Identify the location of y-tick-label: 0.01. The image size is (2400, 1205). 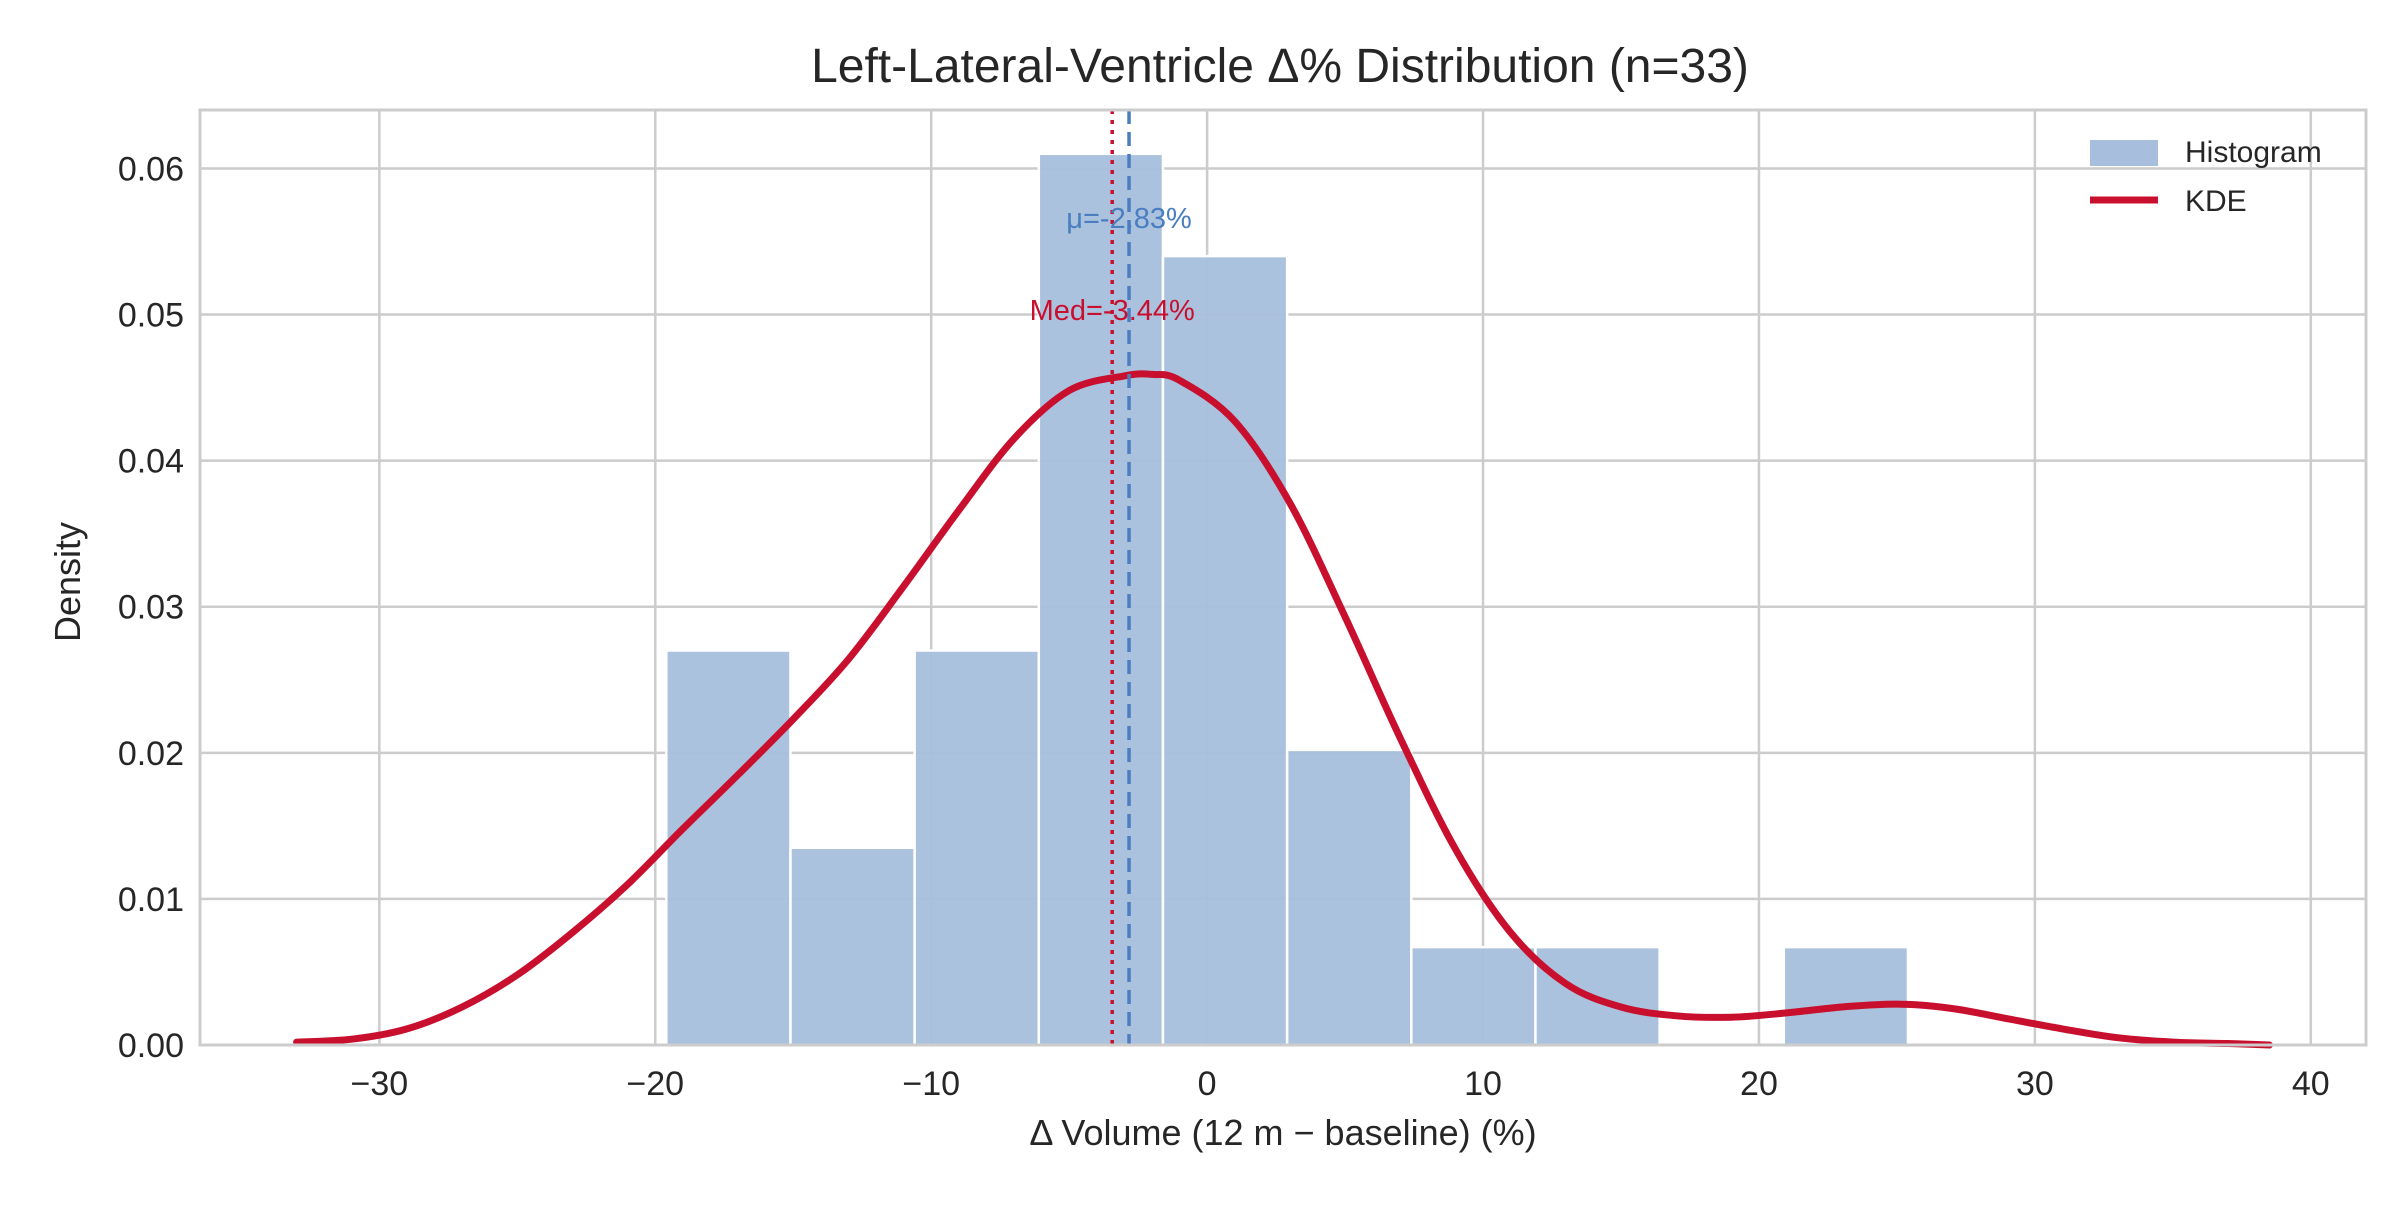
(151, 900).